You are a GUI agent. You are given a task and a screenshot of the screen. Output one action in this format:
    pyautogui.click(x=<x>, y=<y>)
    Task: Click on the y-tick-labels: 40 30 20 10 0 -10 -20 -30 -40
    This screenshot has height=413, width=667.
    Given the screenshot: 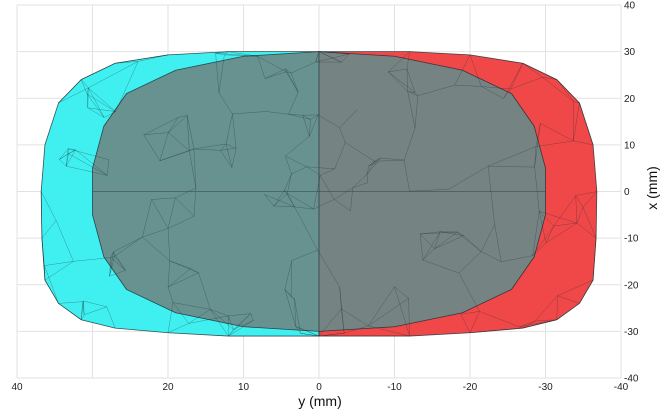 What is the action you would take?
    pyautogui.click(x=631, y=193)
    